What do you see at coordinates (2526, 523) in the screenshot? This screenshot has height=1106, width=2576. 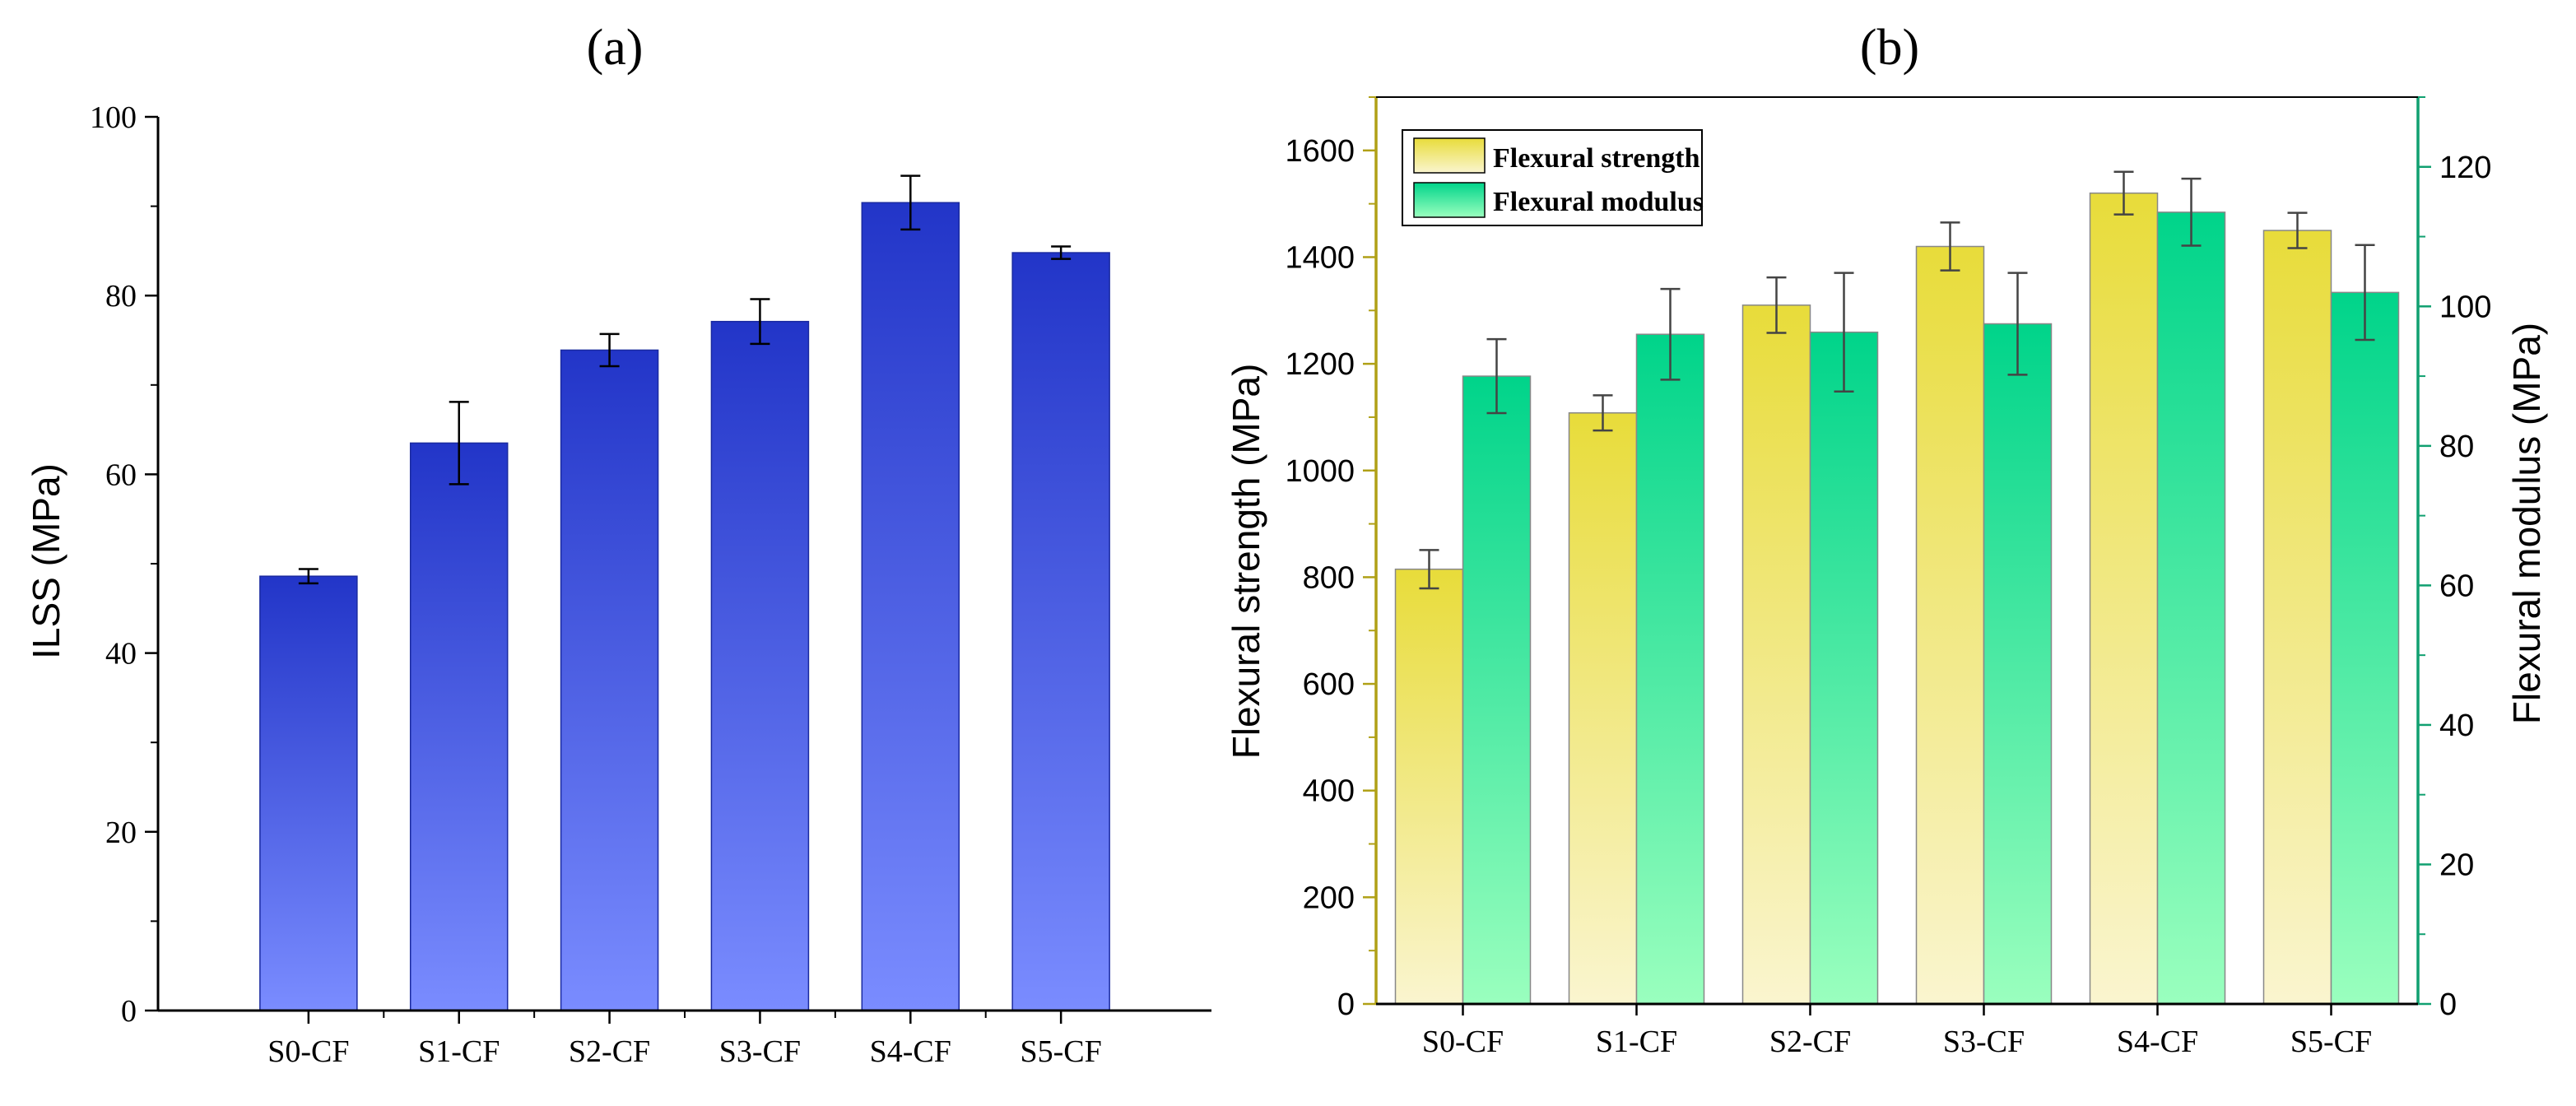 I see `y2-axis-label-flexural-modulus: Flexural modulus (MPa)` at bounding box center [2526, 523].